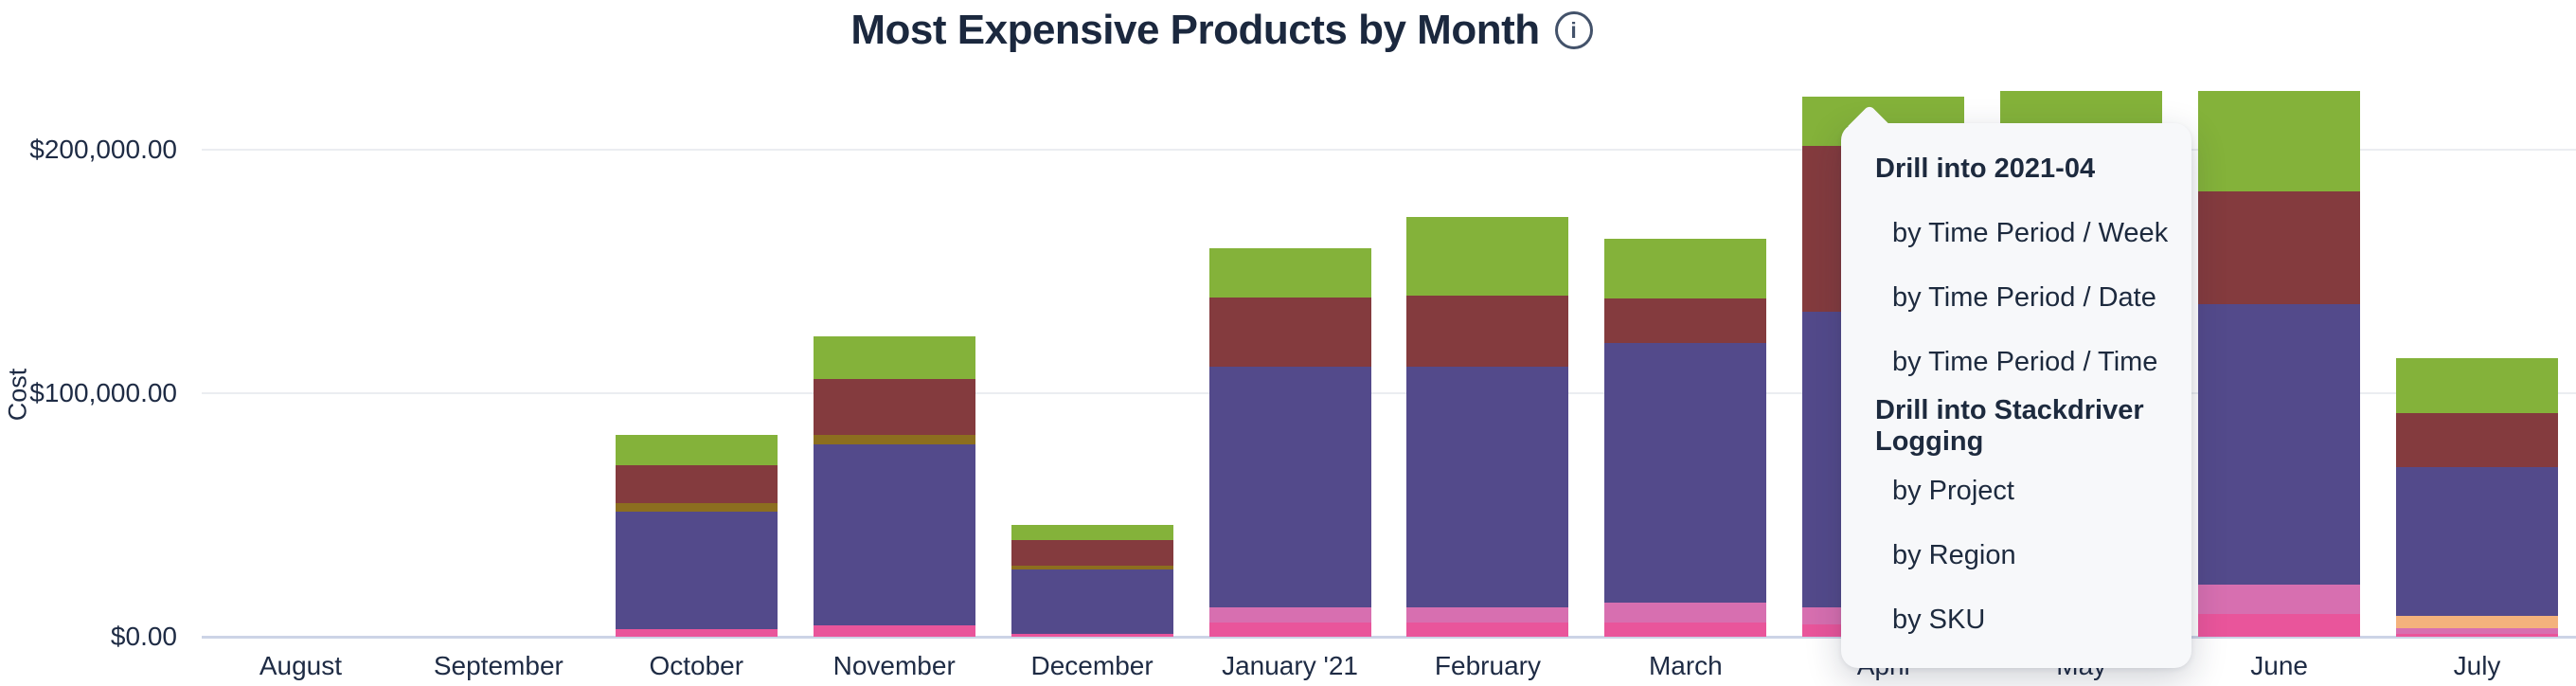 The image size is (2576, 686). What do you see at coordinates (1092, 666) in the screenshot?
I see `x-axis-label: December` at bounding box center [1092, 666].